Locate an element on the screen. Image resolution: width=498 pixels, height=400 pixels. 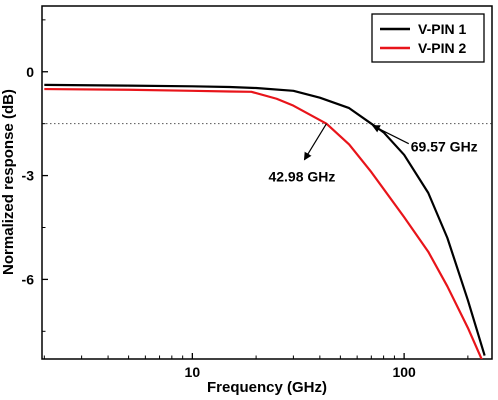
y-axis-title: Normalized response (dB) is located at coordinates (8, 182).